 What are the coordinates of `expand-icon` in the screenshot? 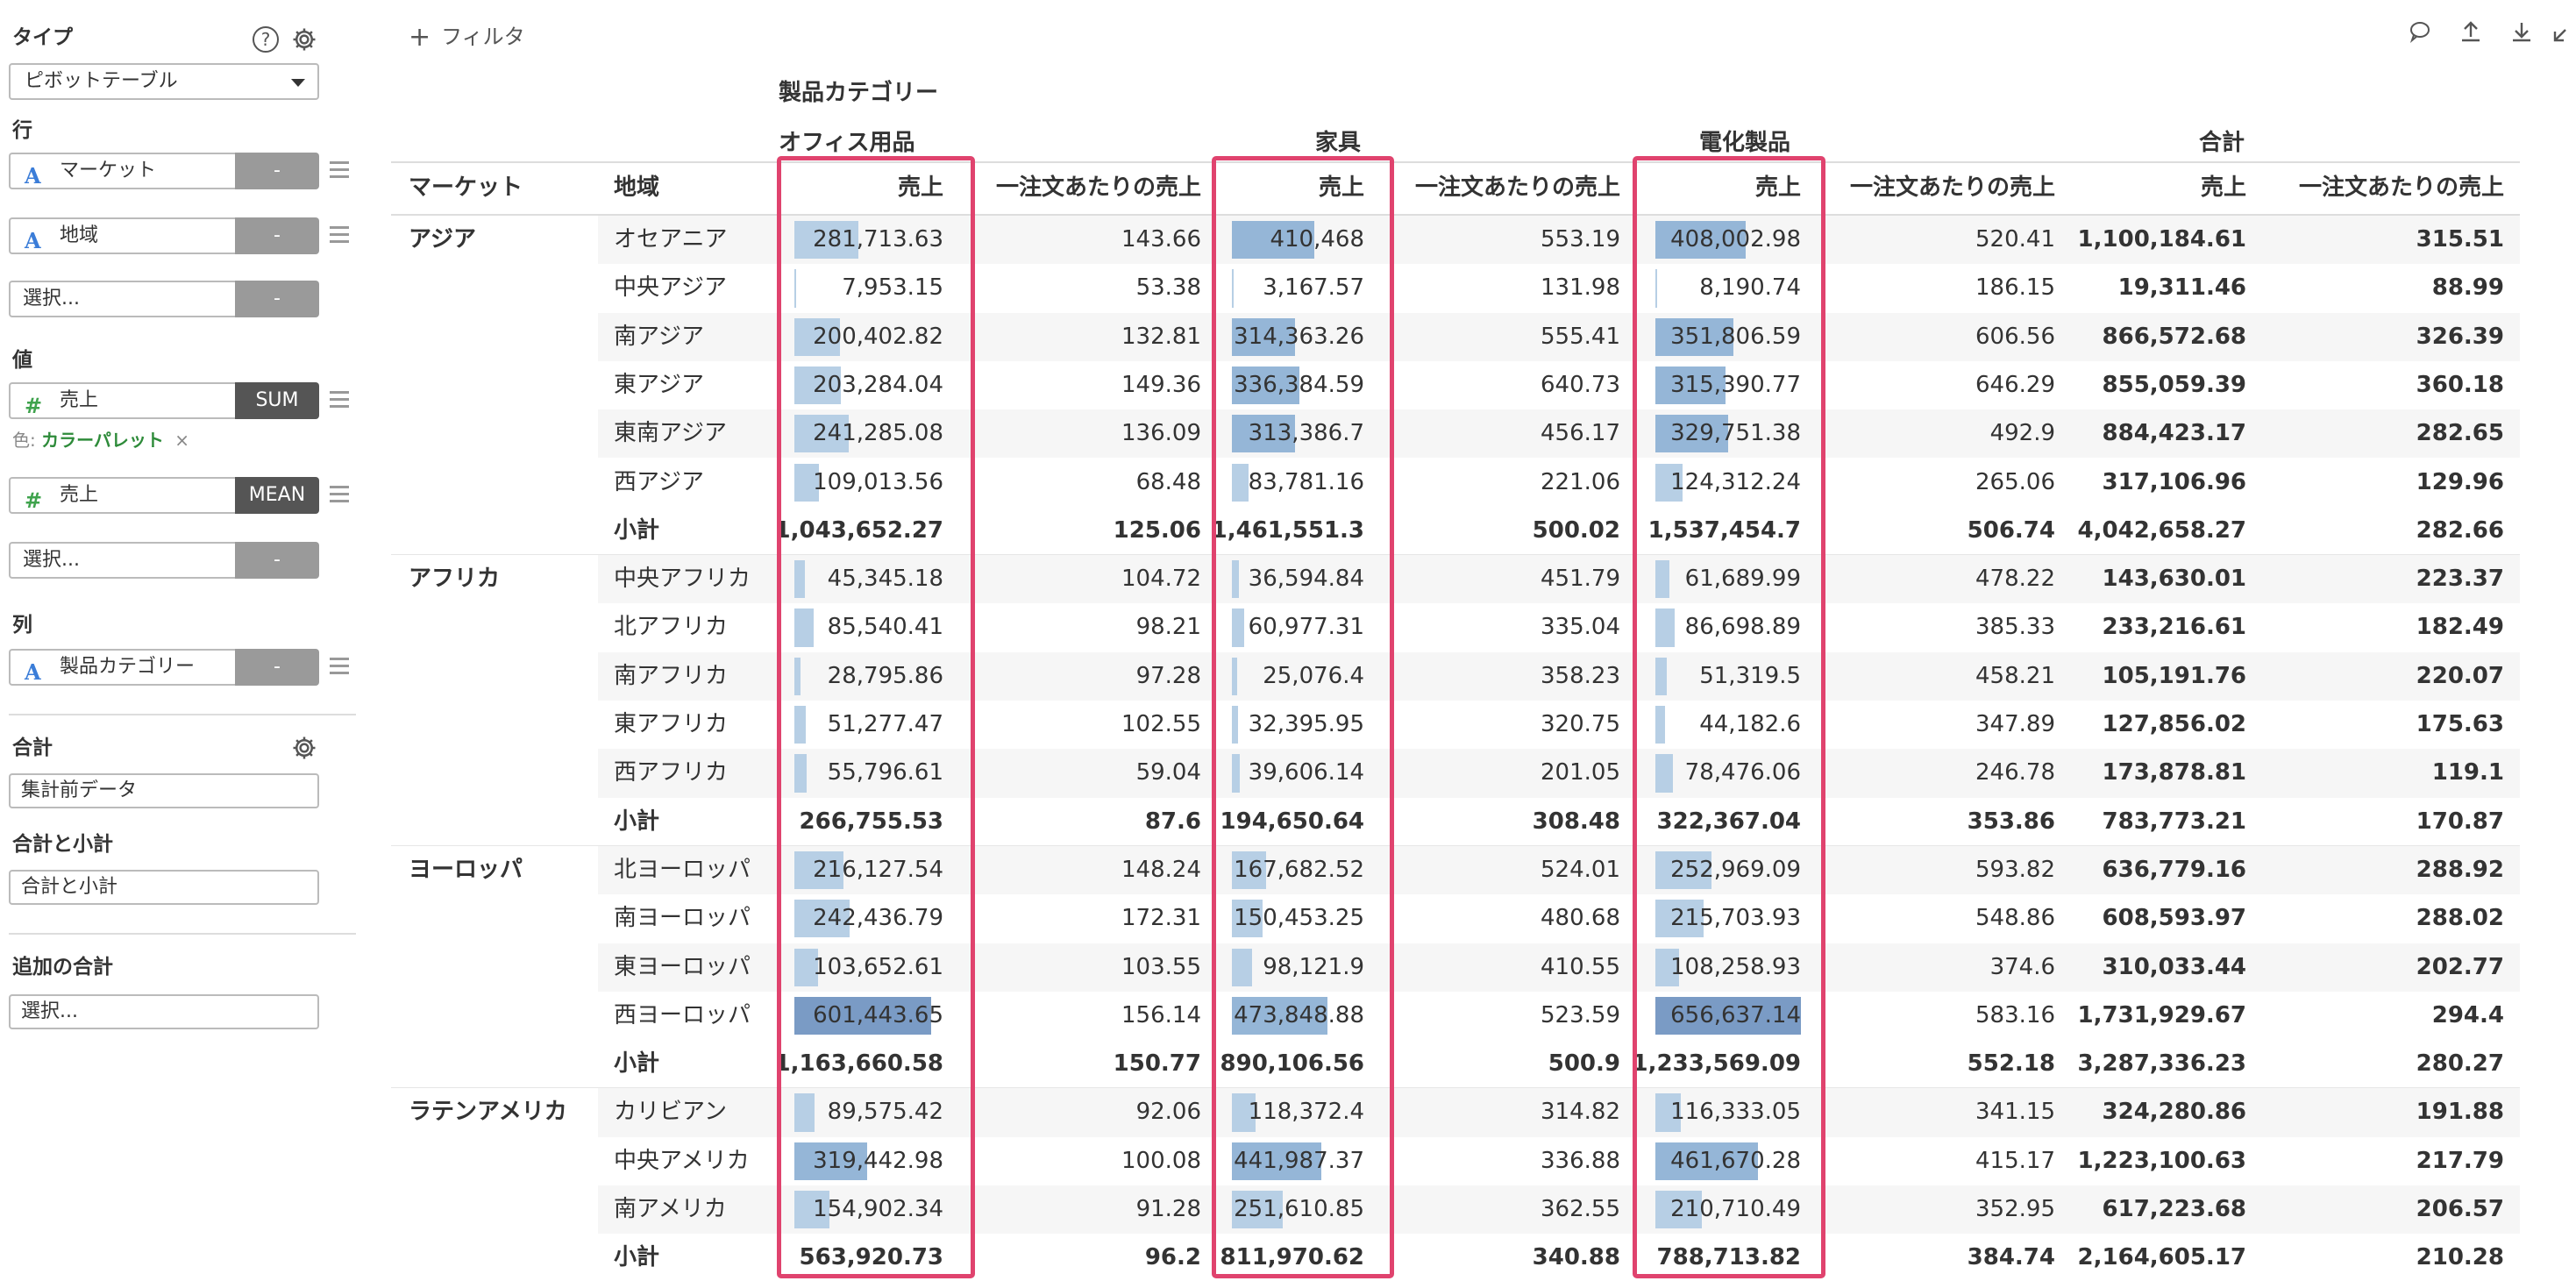 It's located at (2561, 31).